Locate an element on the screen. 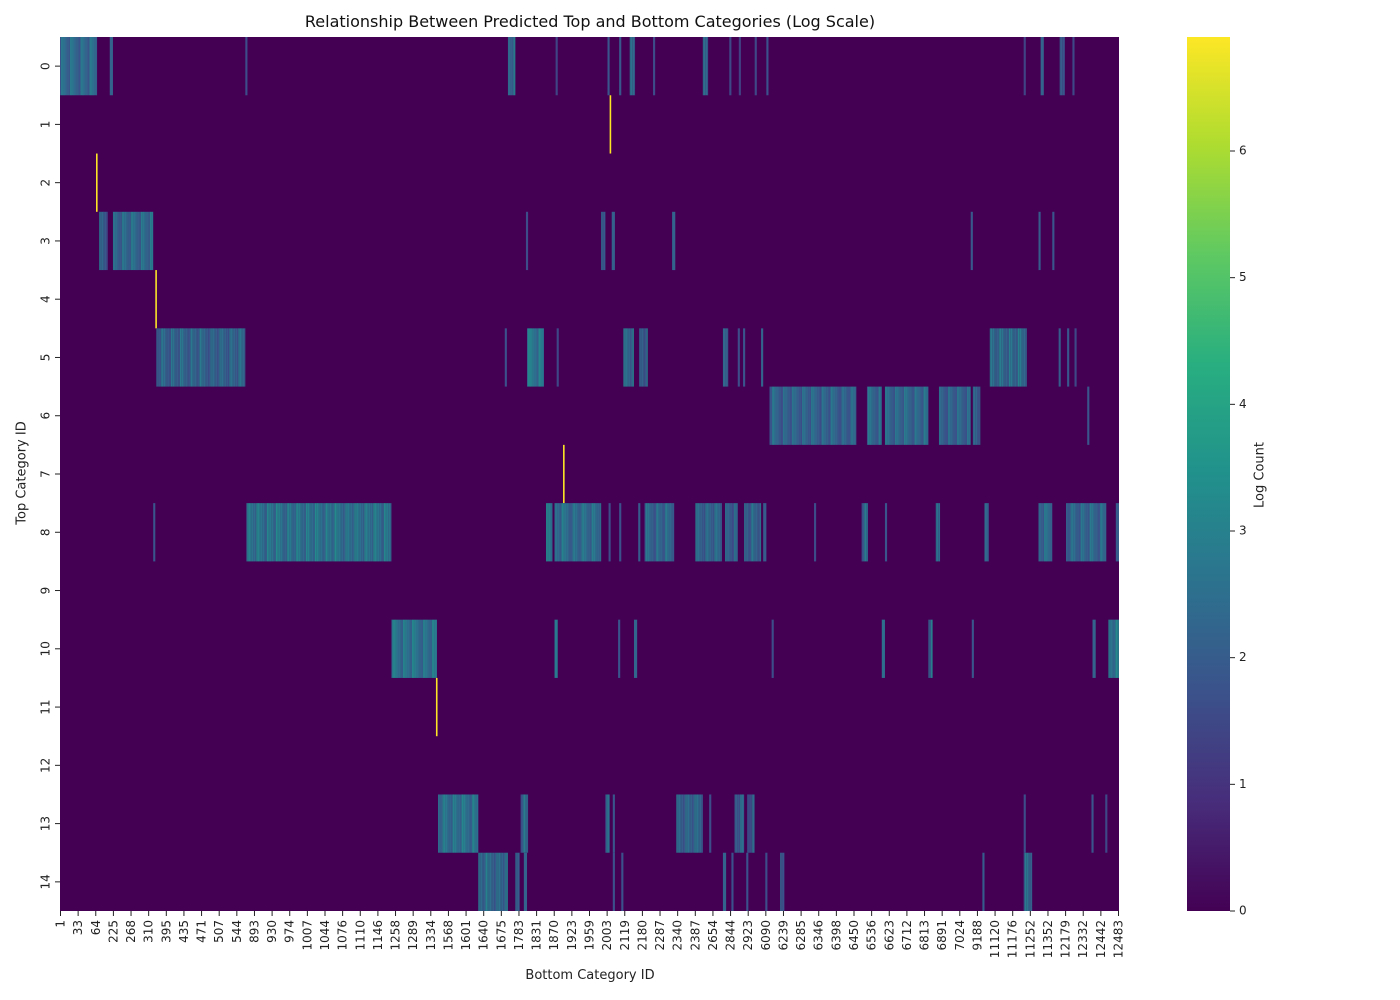 The height and width of the screenshot is (1000, 1400). x-tick-label: 1831 is located at coordinates (537, 935).